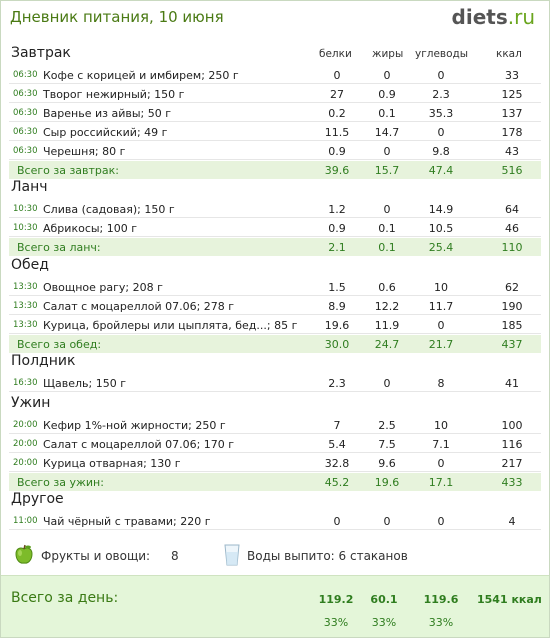 The width and height of the screenshot is (550, 638). What do you see at coordinates (90, 228) in the screenshot?
I see `food-name: Абрикосы; 100 г` at bounding box center [90, 228].